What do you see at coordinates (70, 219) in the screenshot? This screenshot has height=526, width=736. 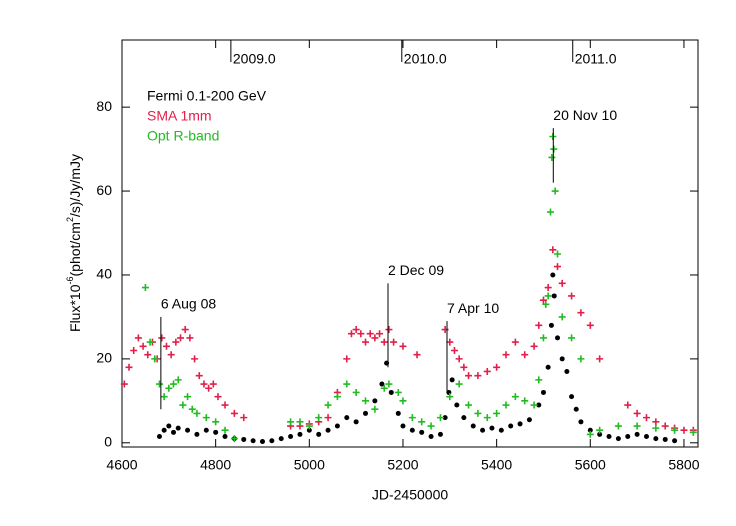 I see `y-label-sup: 2` at bounding box center [70, 219].